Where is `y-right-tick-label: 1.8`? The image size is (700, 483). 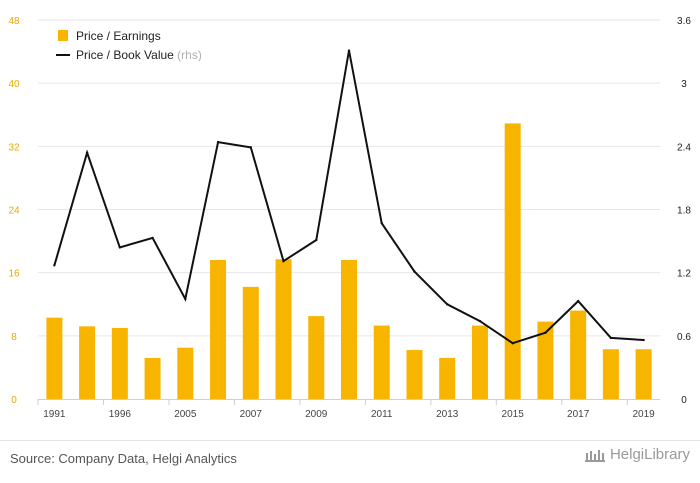
y-right-tick-label: 1.8 is located at coordinates (684, 211).